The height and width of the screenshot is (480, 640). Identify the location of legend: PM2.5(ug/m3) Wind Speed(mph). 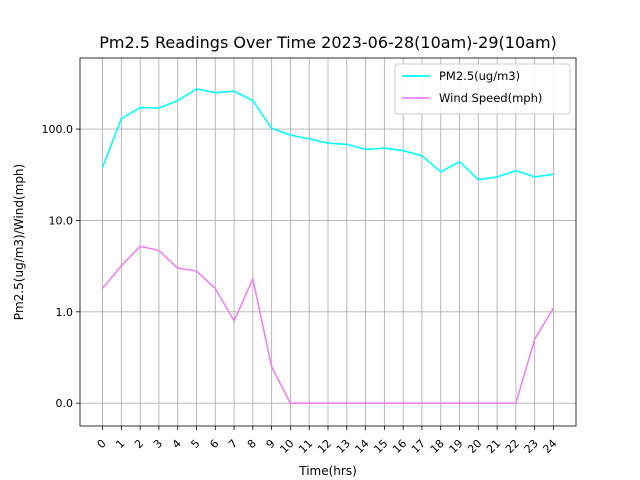
(482, 89).